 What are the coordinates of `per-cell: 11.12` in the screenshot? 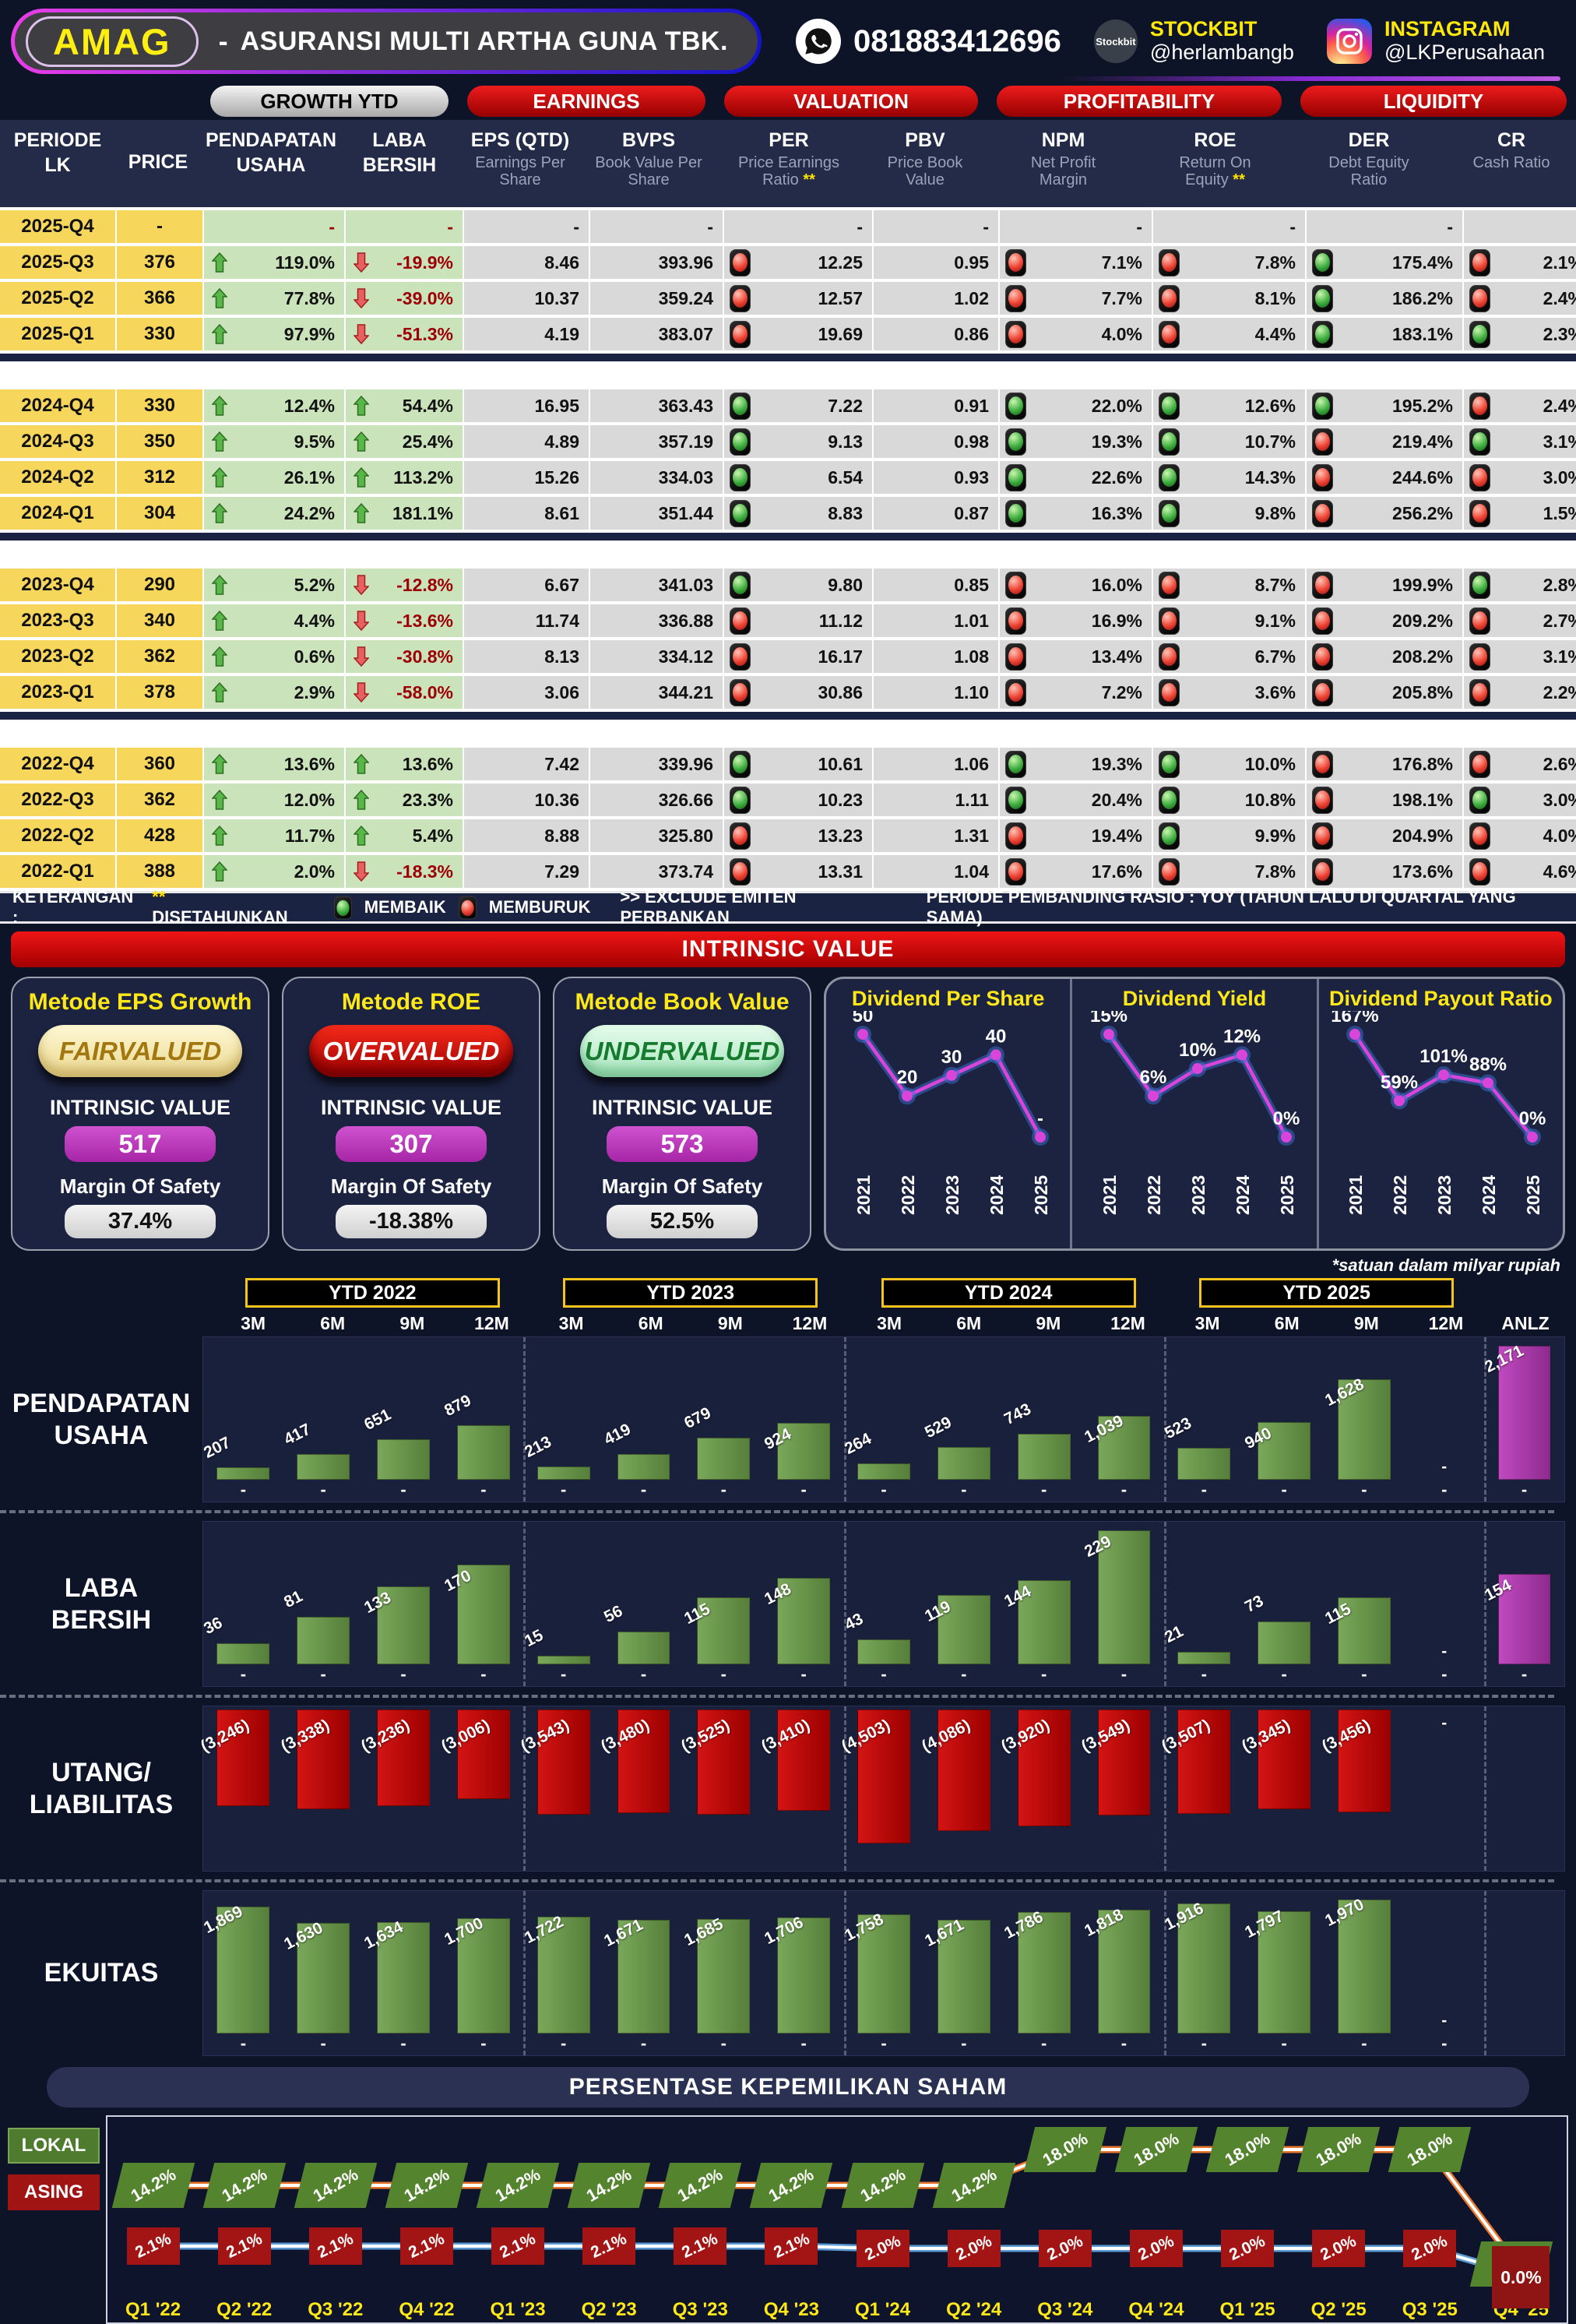 It's located at (798, 620).